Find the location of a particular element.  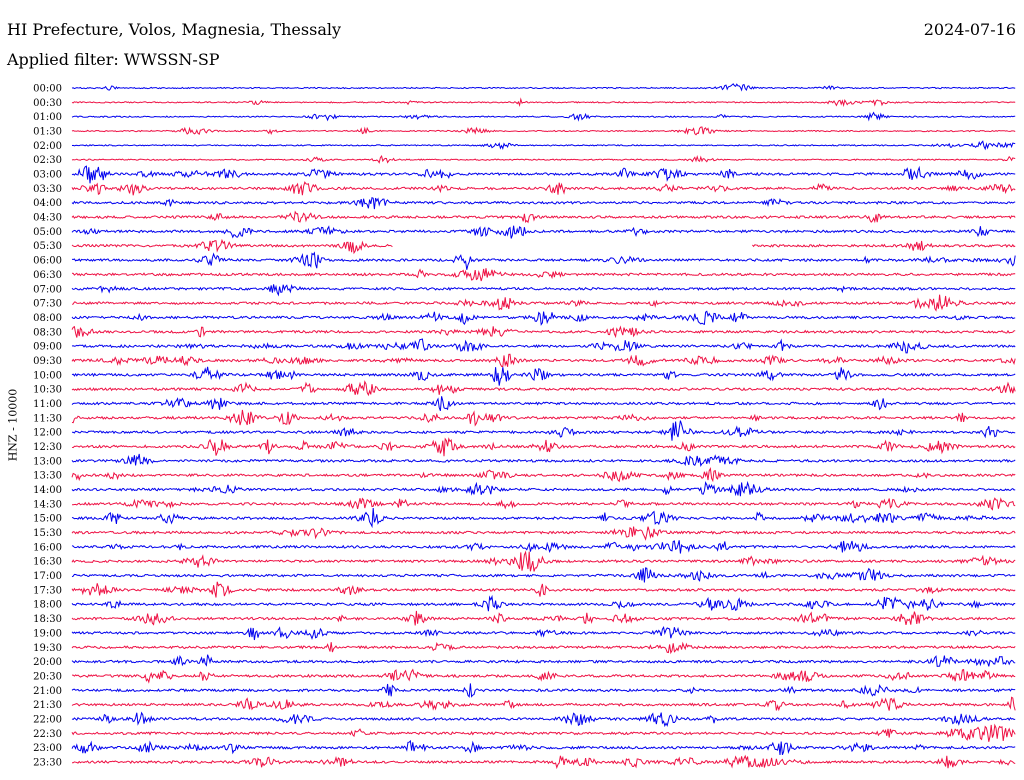

time-label: 02:30 is located at coordinates (47, 160).